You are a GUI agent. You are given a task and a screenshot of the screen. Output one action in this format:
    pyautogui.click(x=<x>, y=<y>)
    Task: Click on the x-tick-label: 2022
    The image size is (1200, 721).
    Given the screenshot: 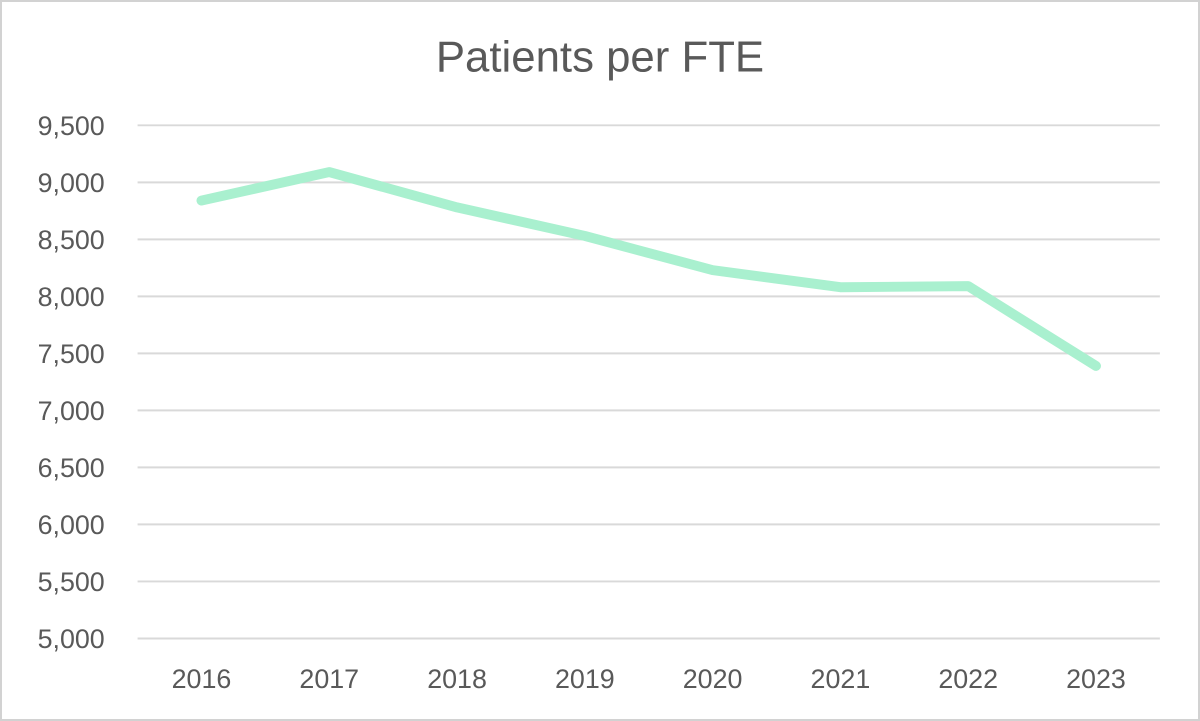 What is the action you would take?
    pyautogui.click(x=968, y=679)
    